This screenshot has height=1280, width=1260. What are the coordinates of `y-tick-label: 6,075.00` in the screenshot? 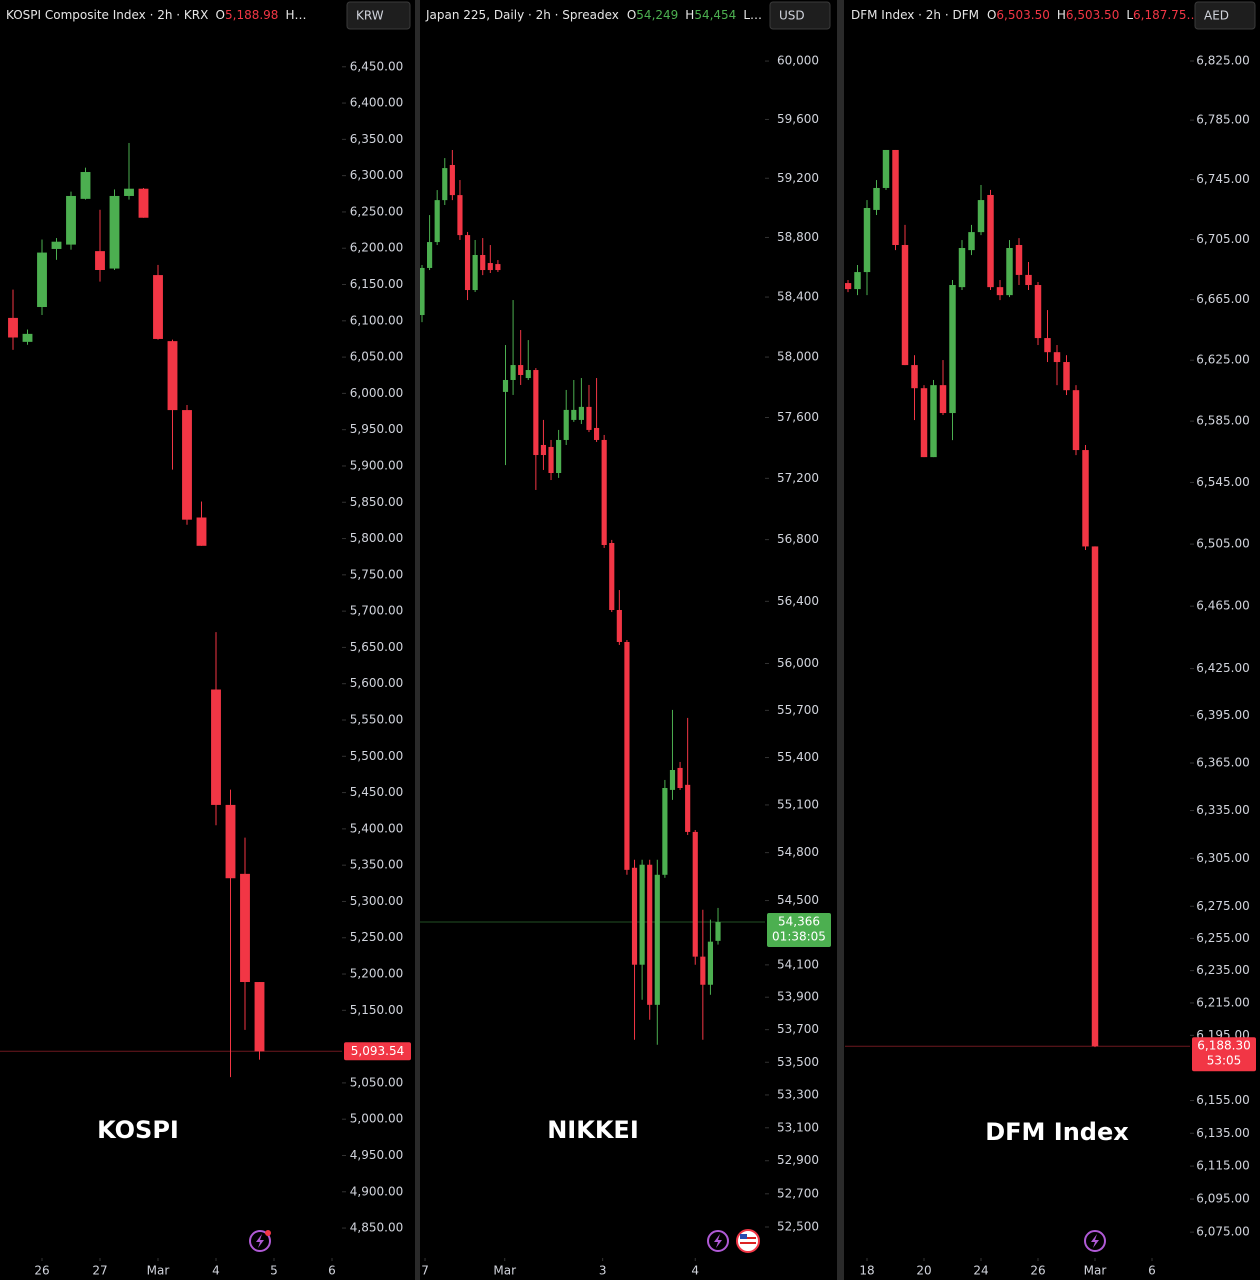 It's located at (1222, 1232).